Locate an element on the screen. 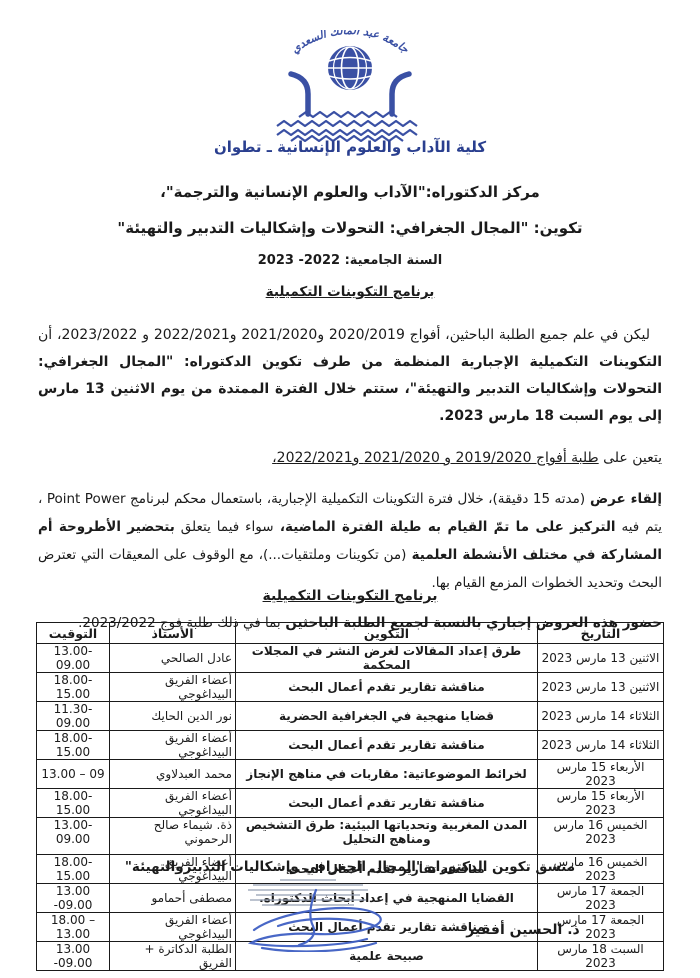  professor-cell: محمد العبدلاوي is located at coordinates (172, 774).